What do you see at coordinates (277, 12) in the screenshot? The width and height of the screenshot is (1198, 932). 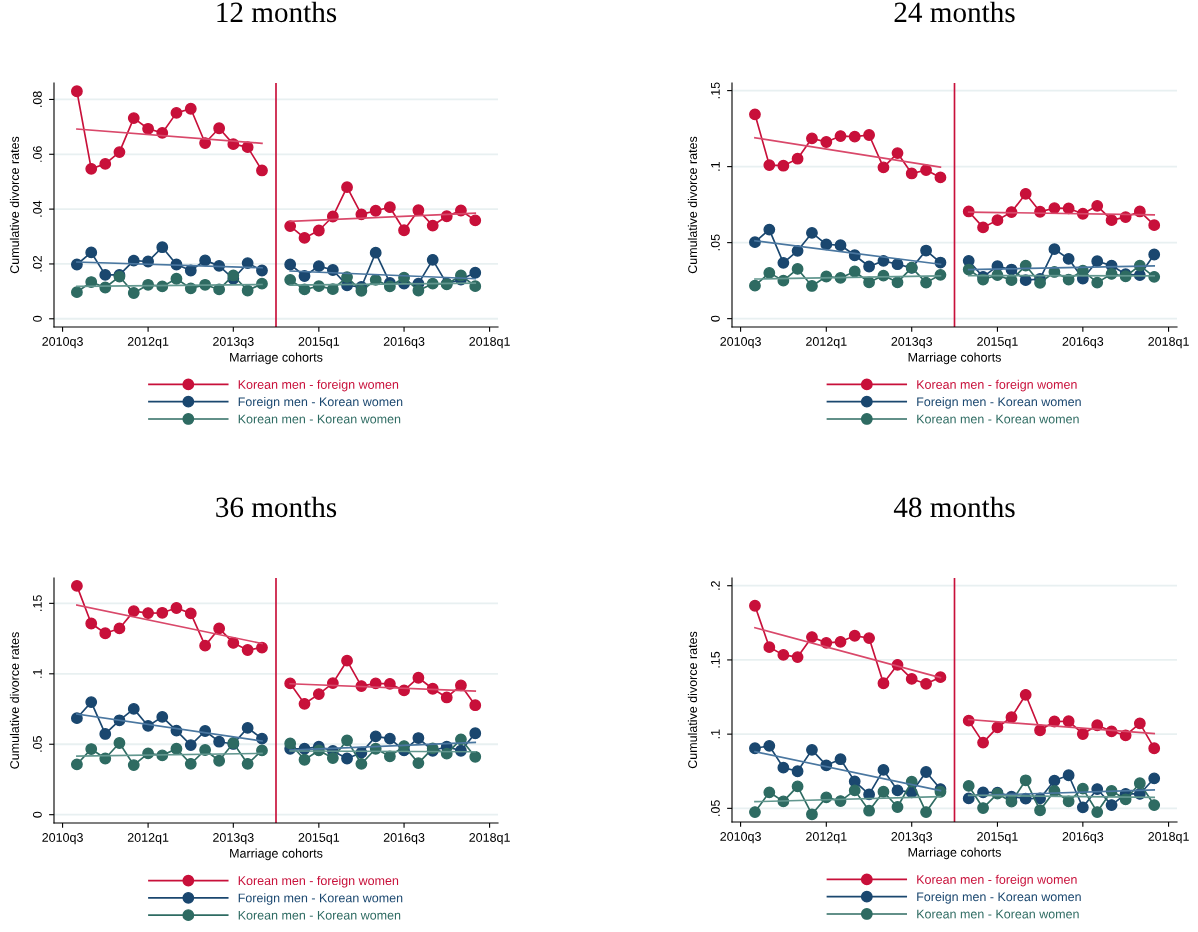 I see `chart-title: 12 months` at bounding box center [277, 12].